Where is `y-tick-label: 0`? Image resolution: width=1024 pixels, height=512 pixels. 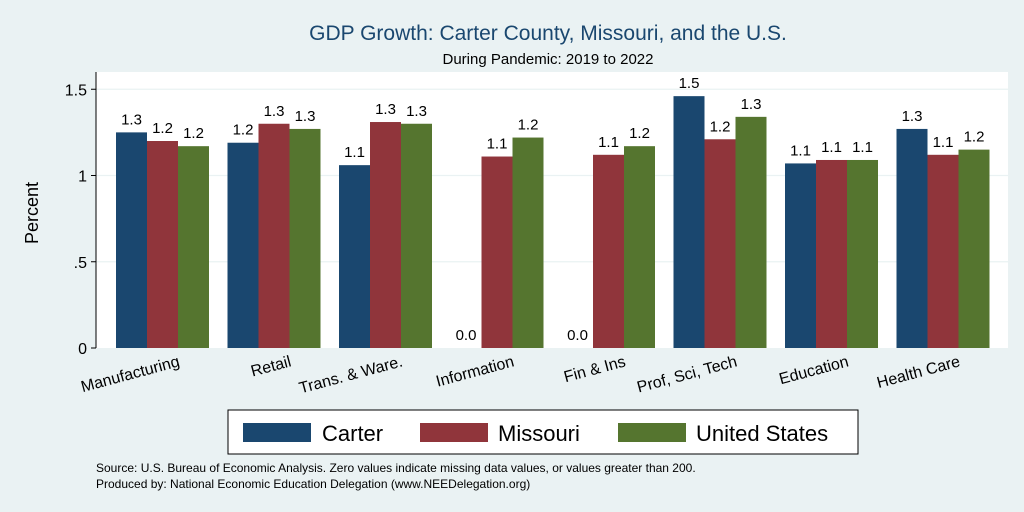 y-tick-label: 0 is located at coordinates (82, 349).